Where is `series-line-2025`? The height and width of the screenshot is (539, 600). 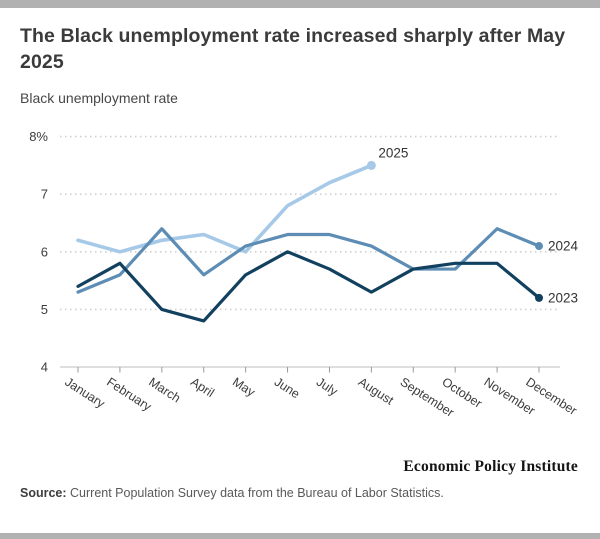
series-line-2025 is located at coordinates (225, 208).